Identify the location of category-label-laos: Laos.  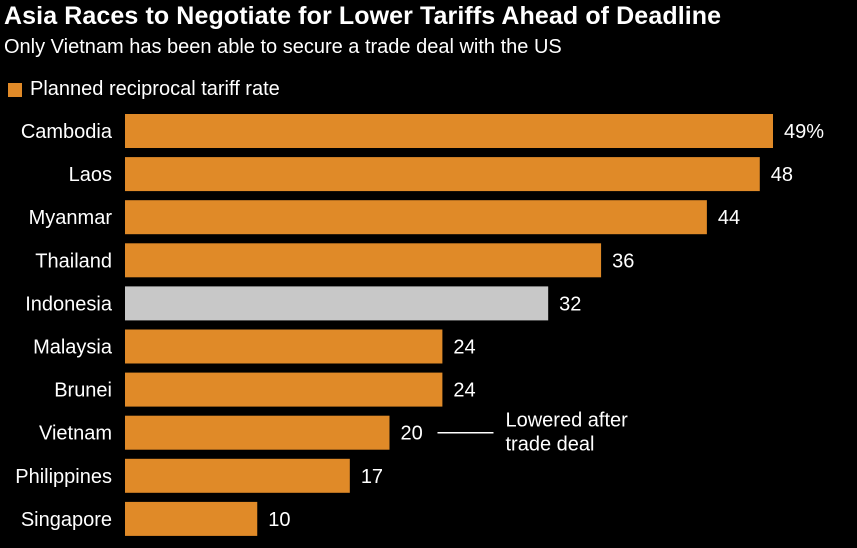
(90, 175).